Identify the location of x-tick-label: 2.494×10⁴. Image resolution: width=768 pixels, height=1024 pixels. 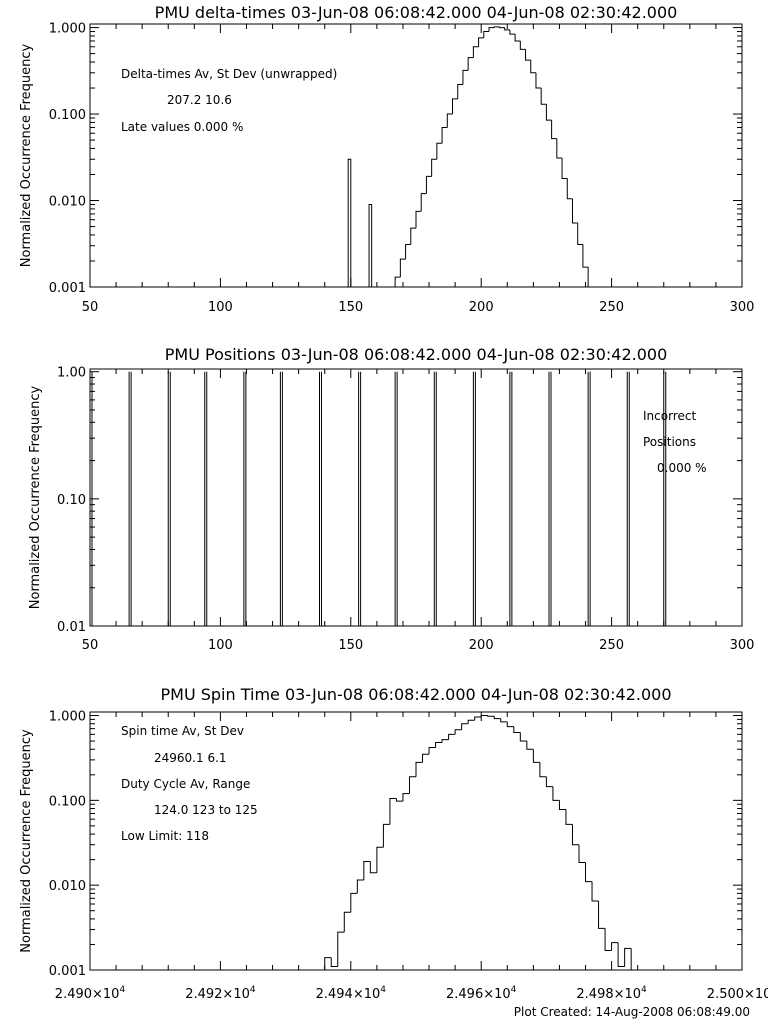
(351, 993).